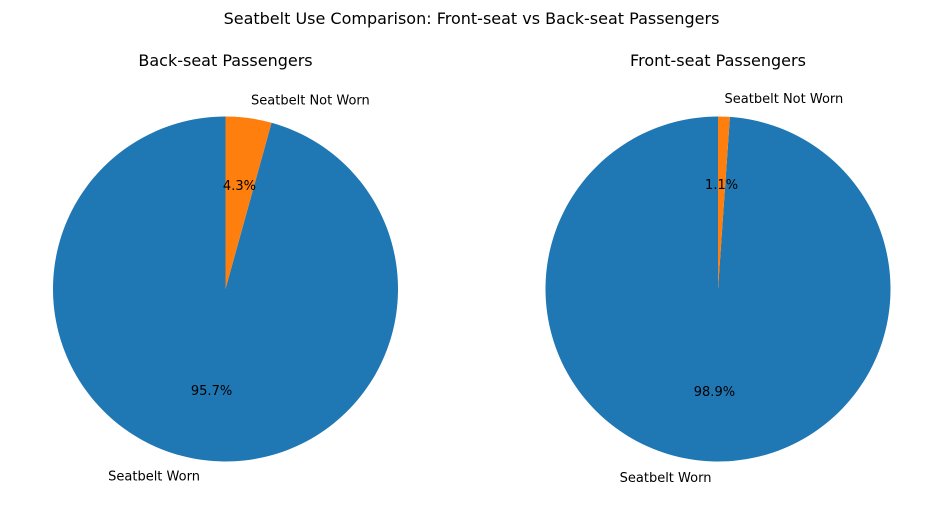 Image resolution: width=943 pixels, height=515 pixels. I want to click on slice-percent-seatbelt-worn: 98.9%, so click(714, 392).